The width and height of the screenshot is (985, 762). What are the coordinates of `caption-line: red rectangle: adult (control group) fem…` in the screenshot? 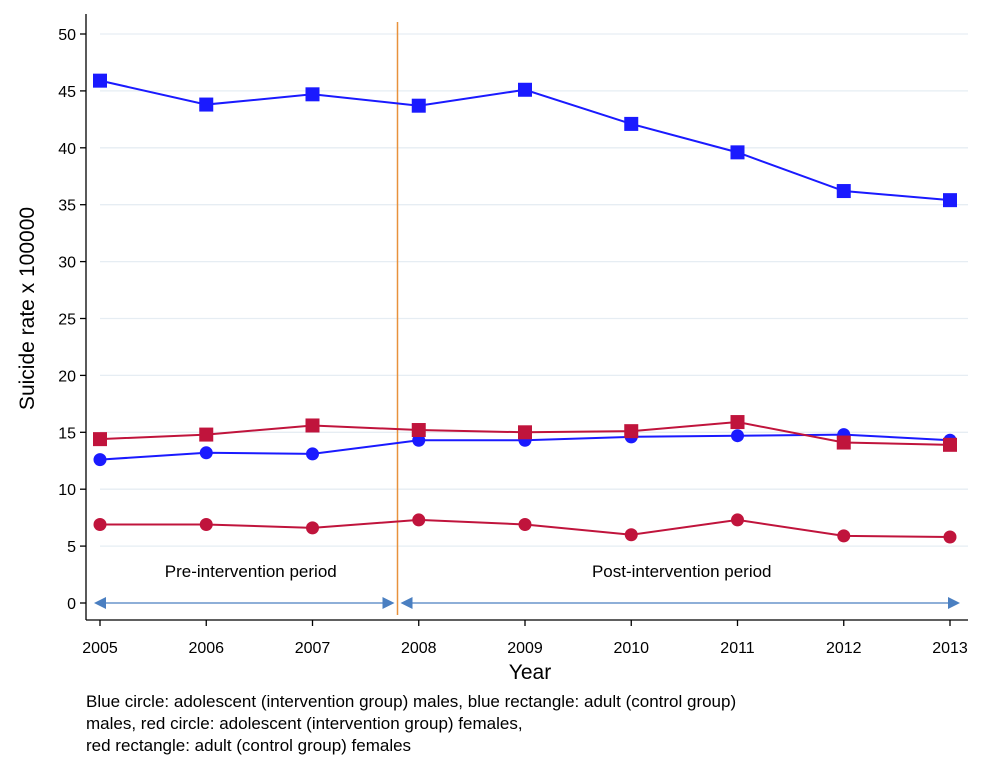 It's located at (249, 745).